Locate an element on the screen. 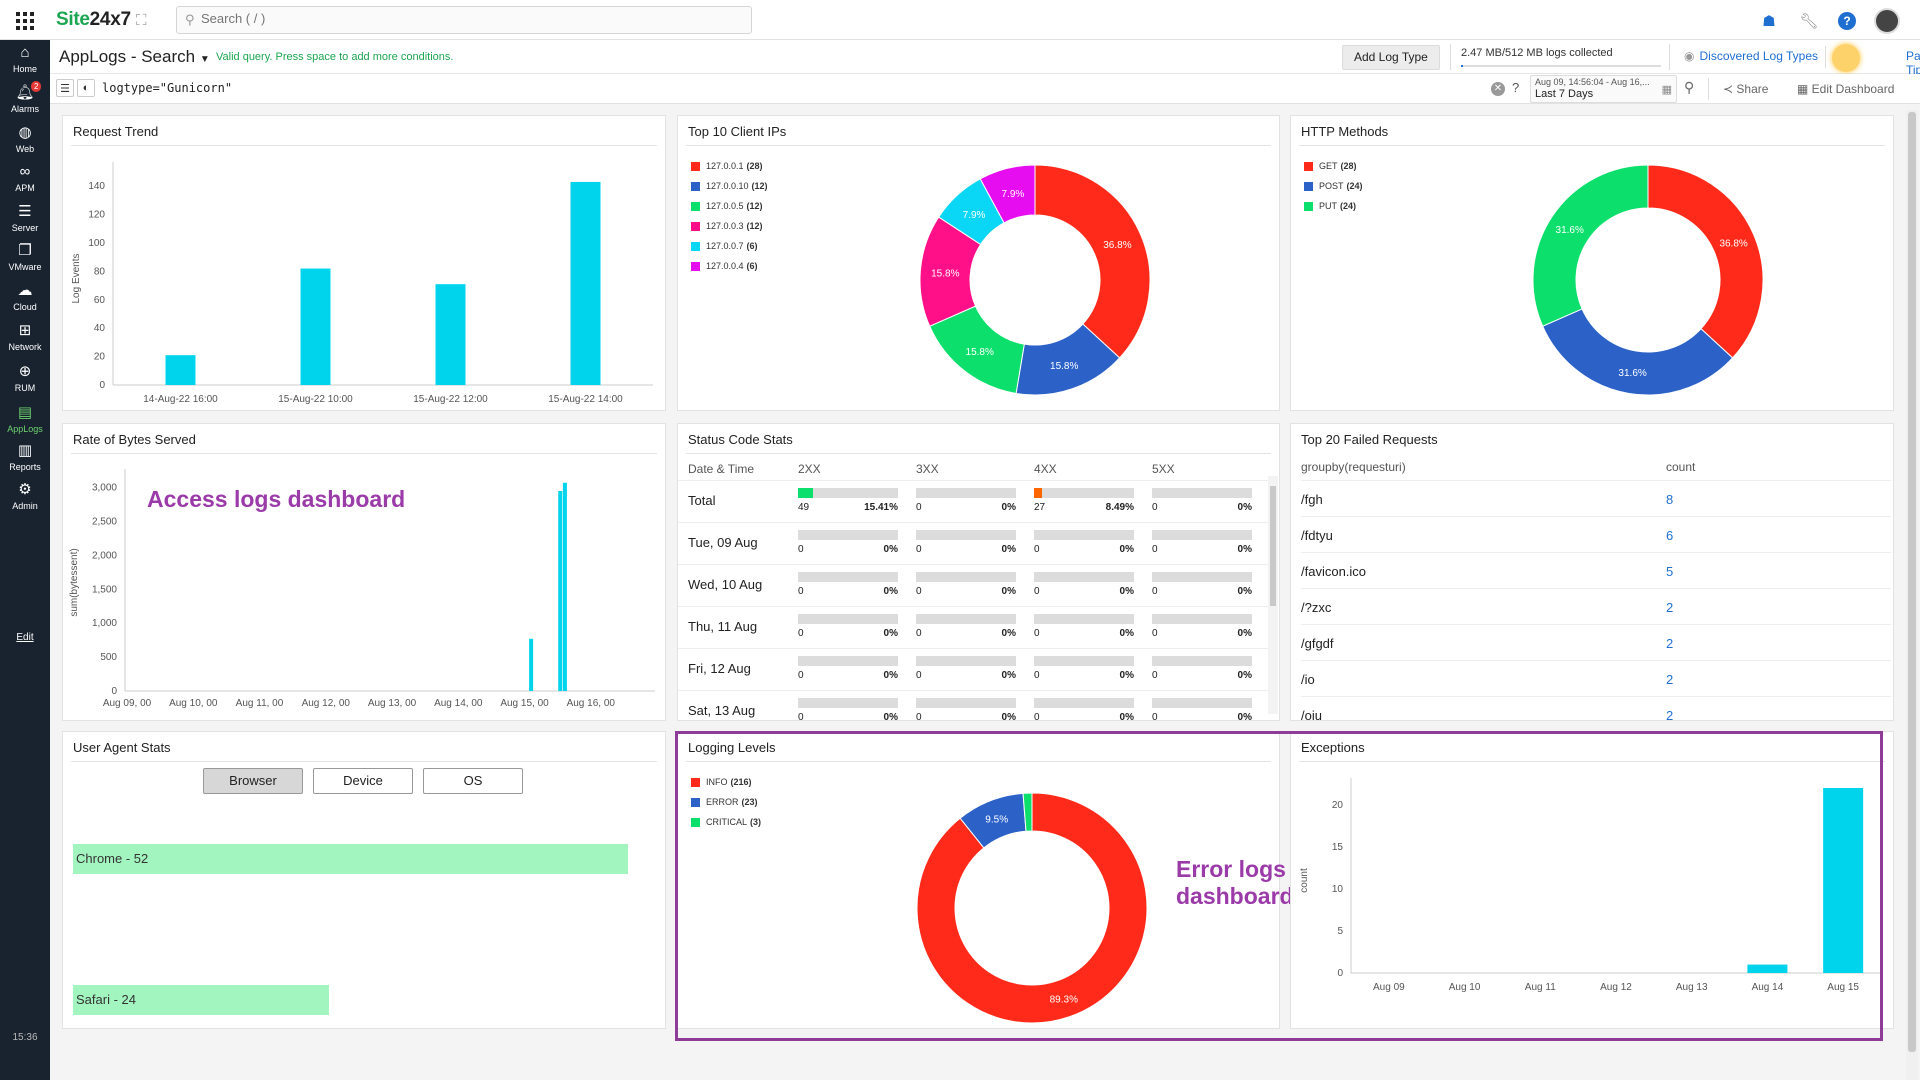  request-count-link: 8 is located at coordinates (1670, 499).